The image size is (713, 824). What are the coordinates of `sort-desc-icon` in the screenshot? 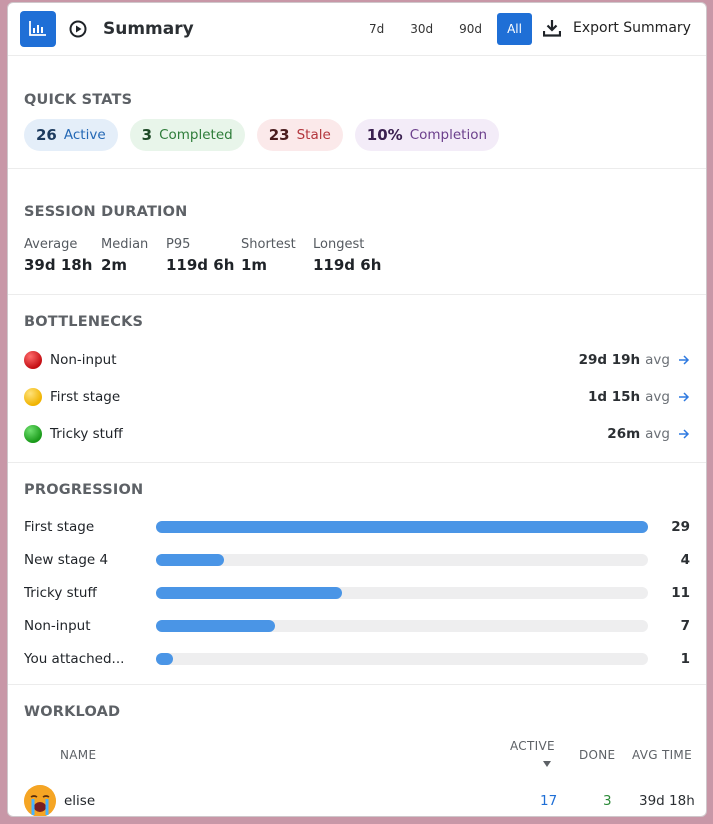 It's located at (547, 764).